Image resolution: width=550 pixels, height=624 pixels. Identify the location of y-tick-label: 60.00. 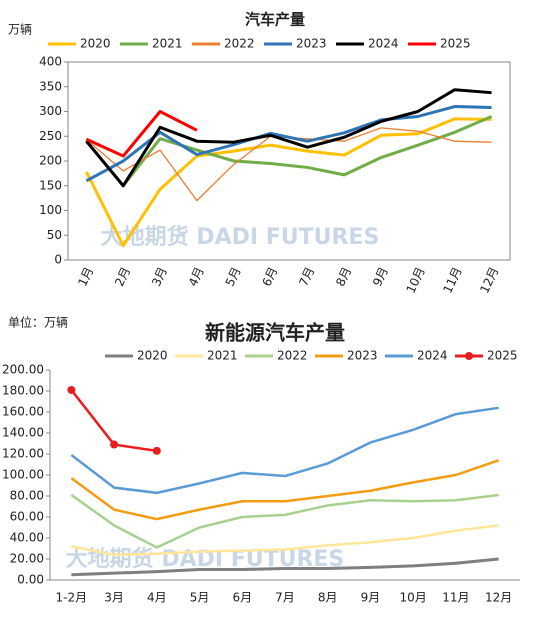
(27, 517).